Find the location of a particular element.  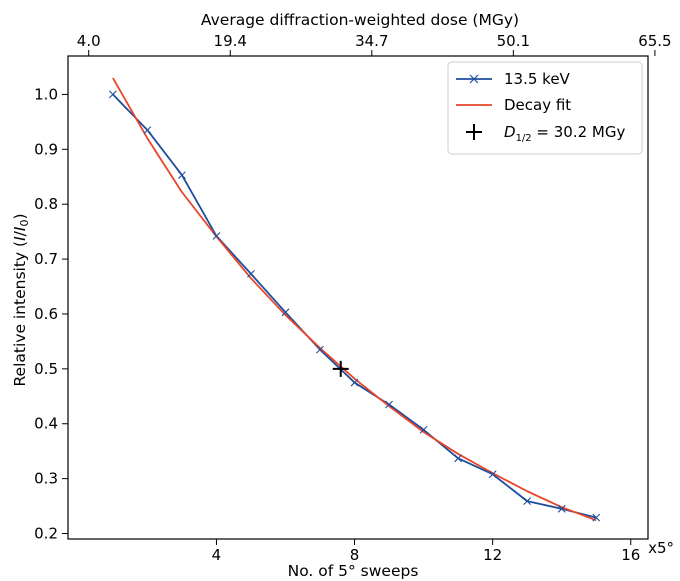

top-axis-ticks: 4.0 19.4 34.7 50.1 65.5 is located at coordinates (374, 44).